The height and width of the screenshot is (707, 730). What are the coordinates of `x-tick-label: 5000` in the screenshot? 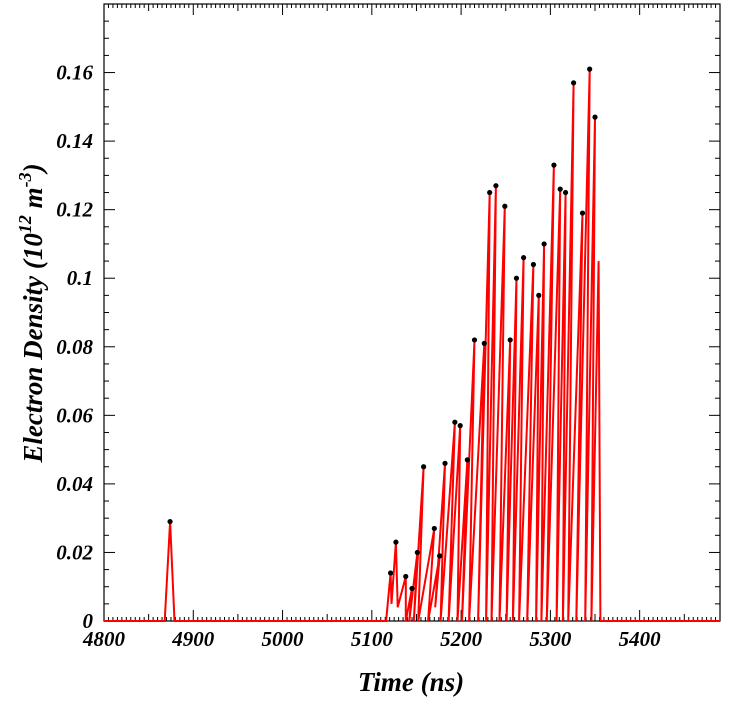 It's located at (283, 639).